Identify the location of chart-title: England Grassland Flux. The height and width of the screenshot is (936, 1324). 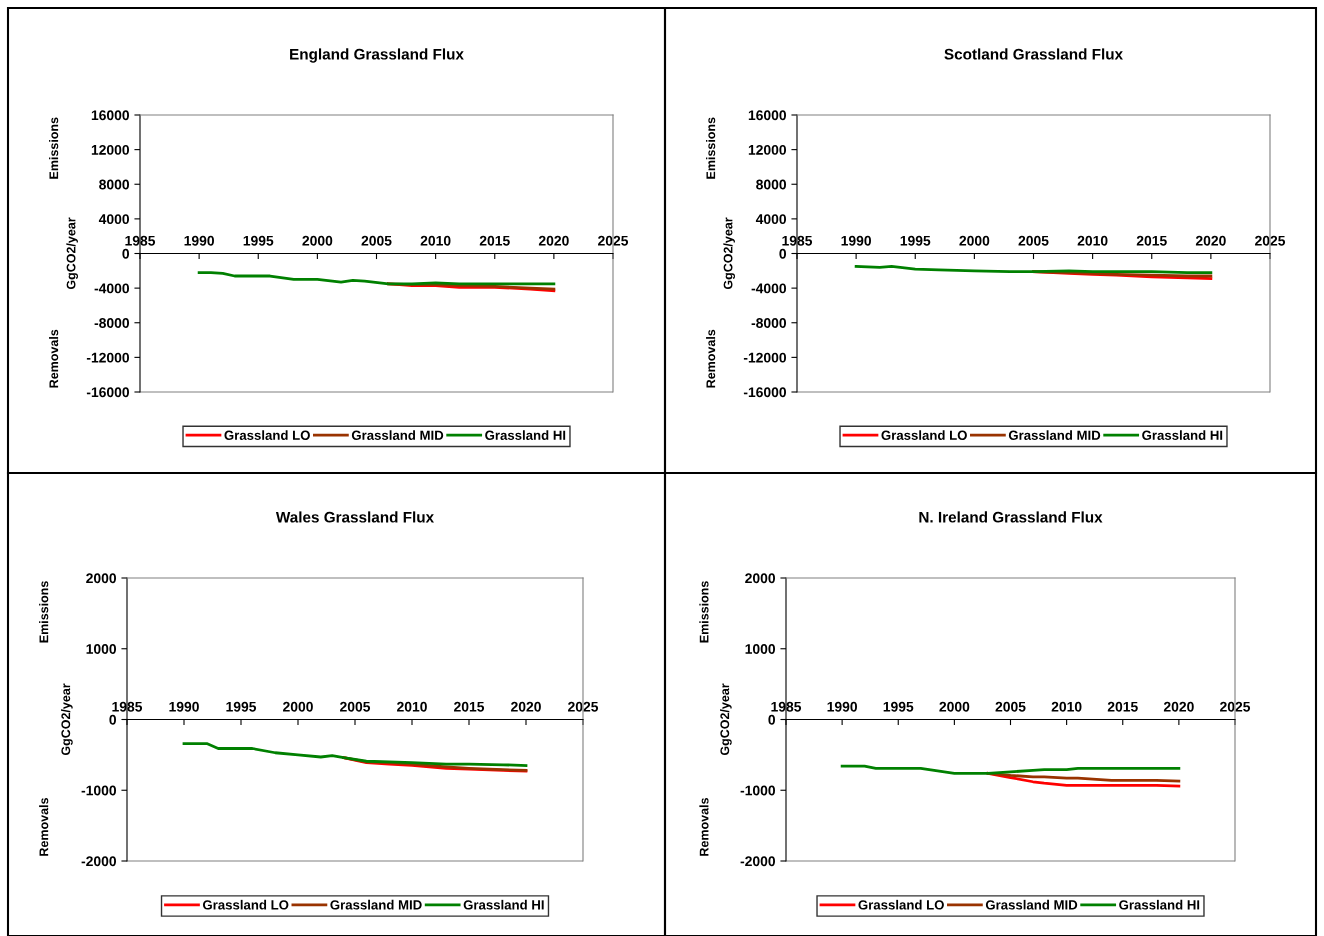
(377, 55).